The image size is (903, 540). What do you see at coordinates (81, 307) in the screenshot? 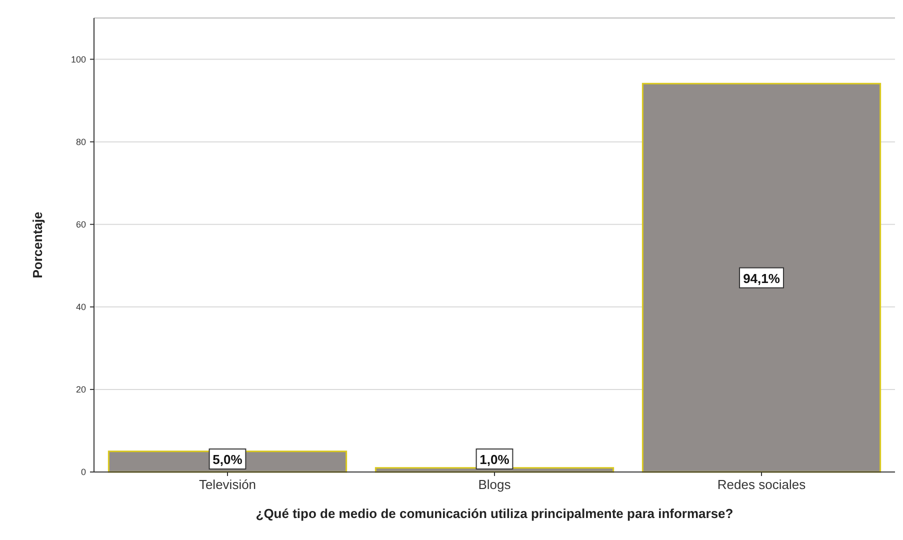
I see `y-tick-label: 40` at bounding box center [81, 307].